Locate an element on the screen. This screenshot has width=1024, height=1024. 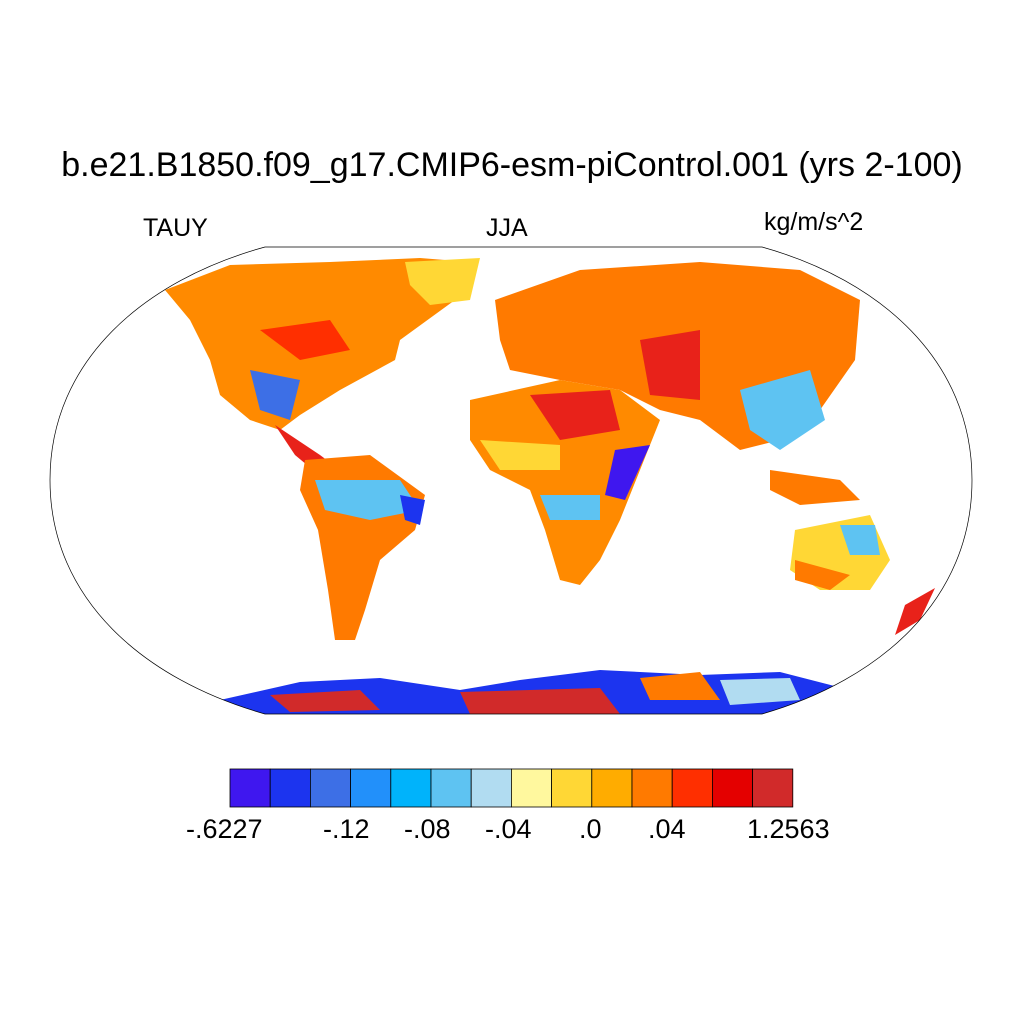
colorbar-label-min: -.6227 is located at coordinates (224, 829).